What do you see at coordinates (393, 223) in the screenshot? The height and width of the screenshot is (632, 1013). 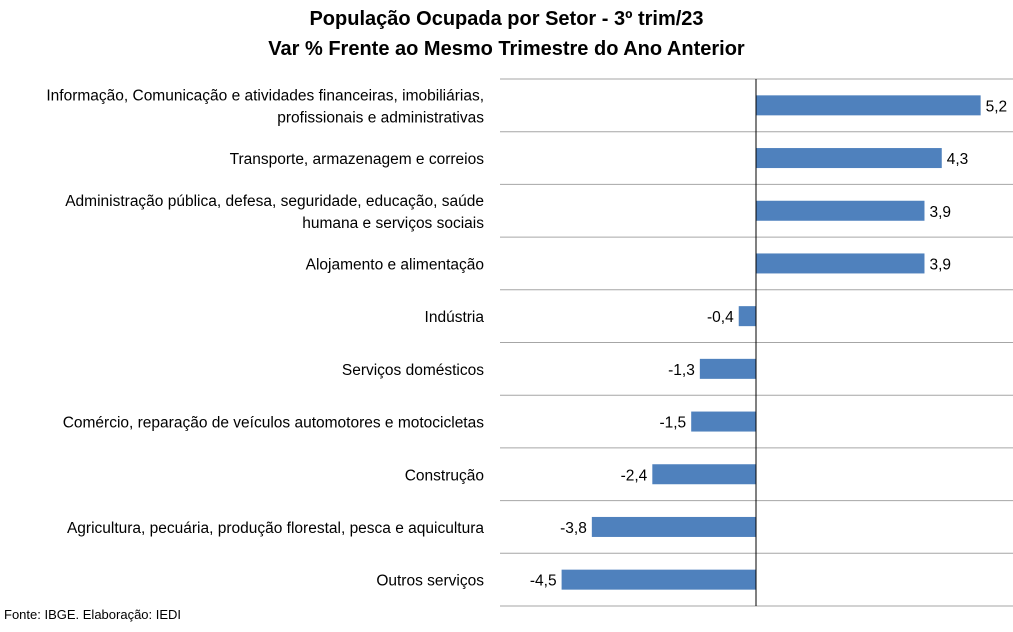 I see `category-label: humana e serviços sociais` at bounding box center [393, 223].